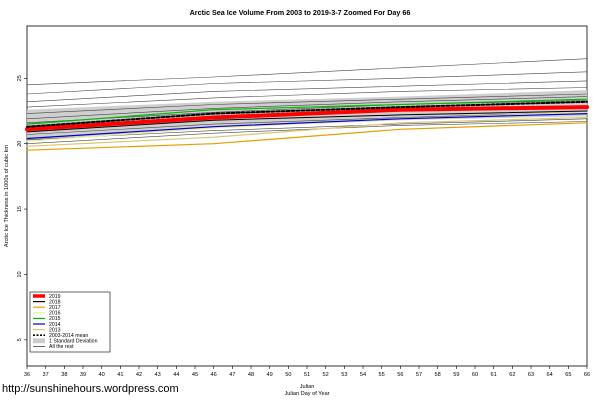 The height and width of the screenshot is (400, 601). I want to click on series-line-2017, so click(307, 136).